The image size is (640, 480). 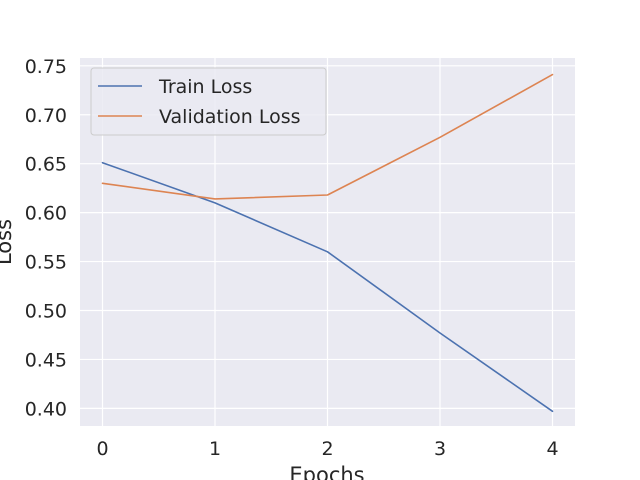 What do you see at coordinates (46, 165) in the screenshot?
I see `y-tick-label: 0.65` at bounding box center [46, 165].